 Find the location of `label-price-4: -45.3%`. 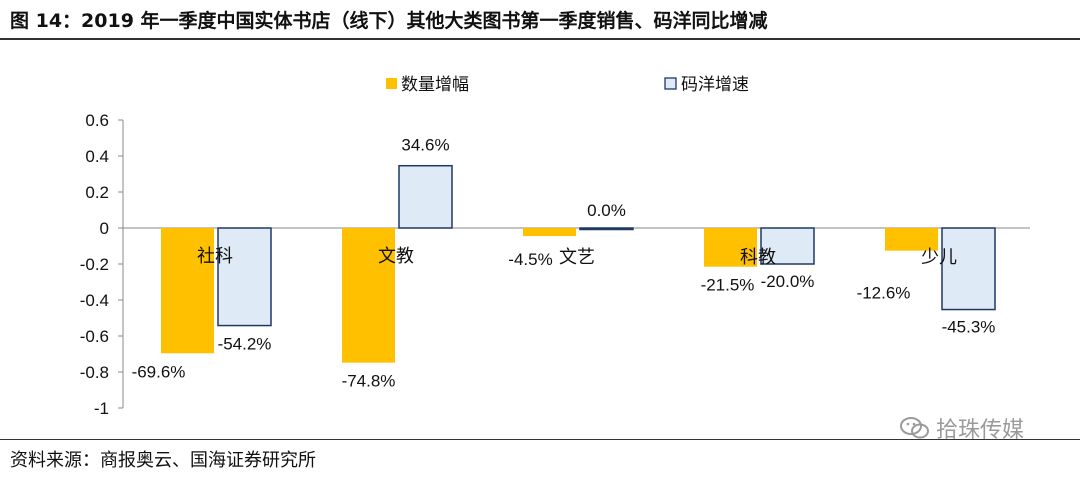

label-price-4: -45.3% is located at coordinates (969, 327).